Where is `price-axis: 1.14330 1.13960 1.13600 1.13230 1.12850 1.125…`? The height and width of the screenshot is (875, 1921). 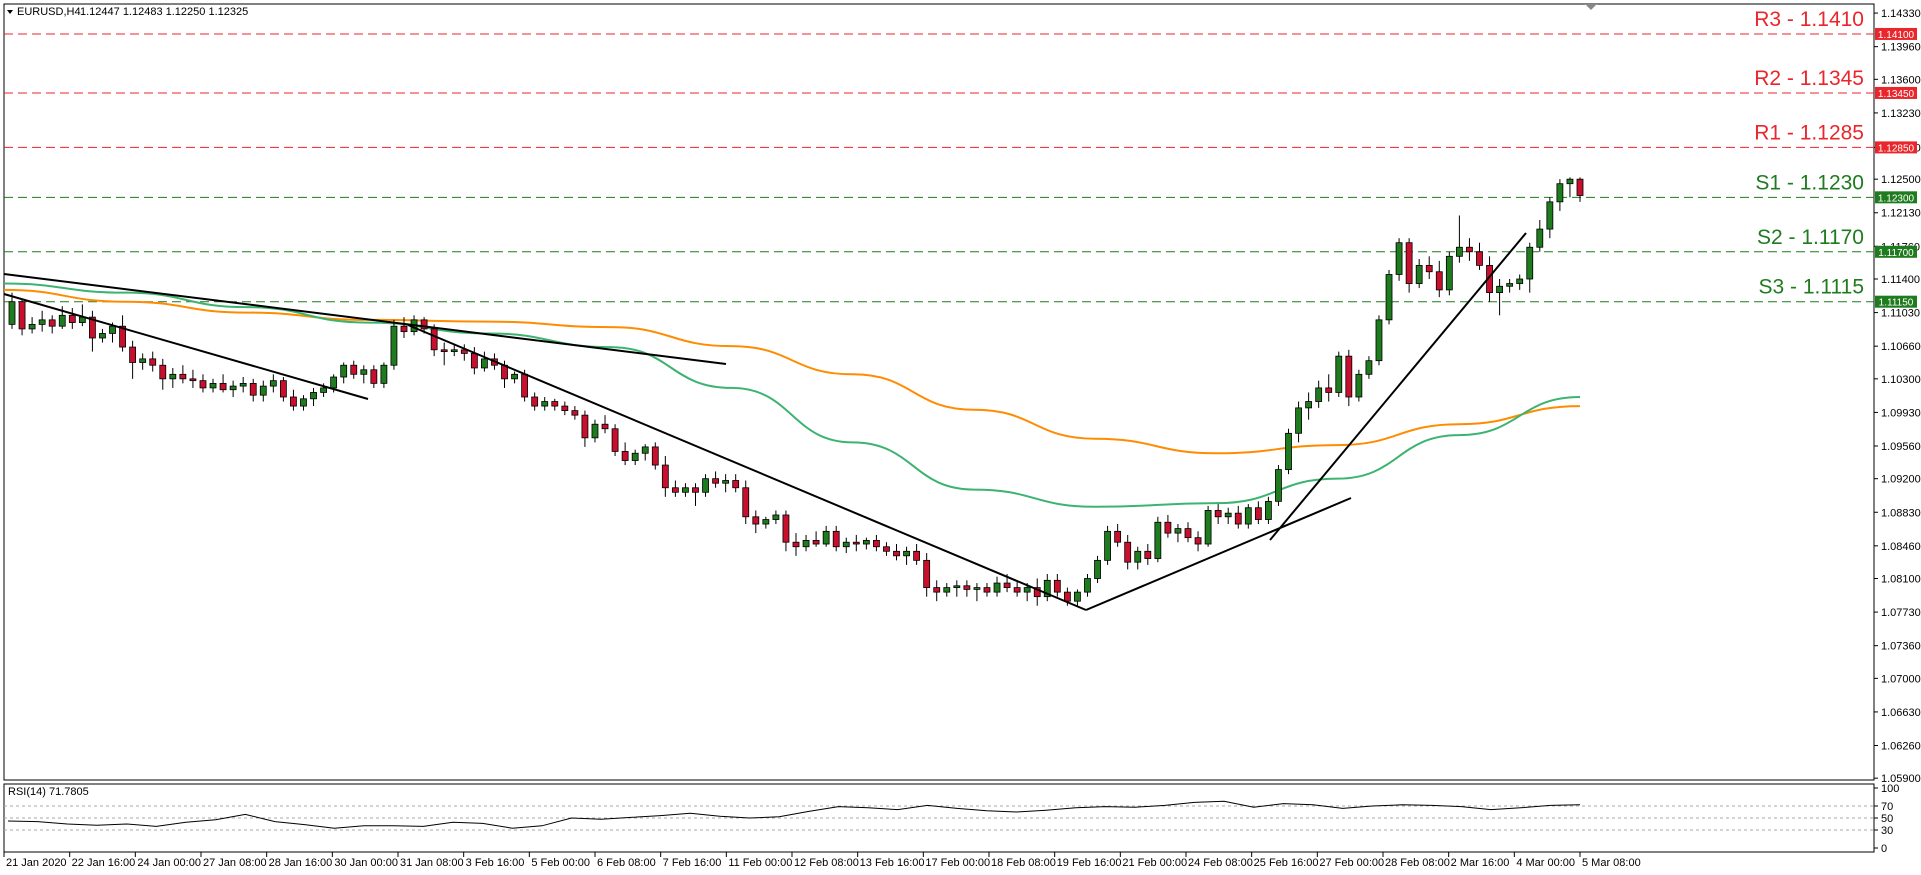 price-axis: 1.14330 1.13960 1.13600 1.13230 1.12850 1.125… is located at coordinates (1897, 396).